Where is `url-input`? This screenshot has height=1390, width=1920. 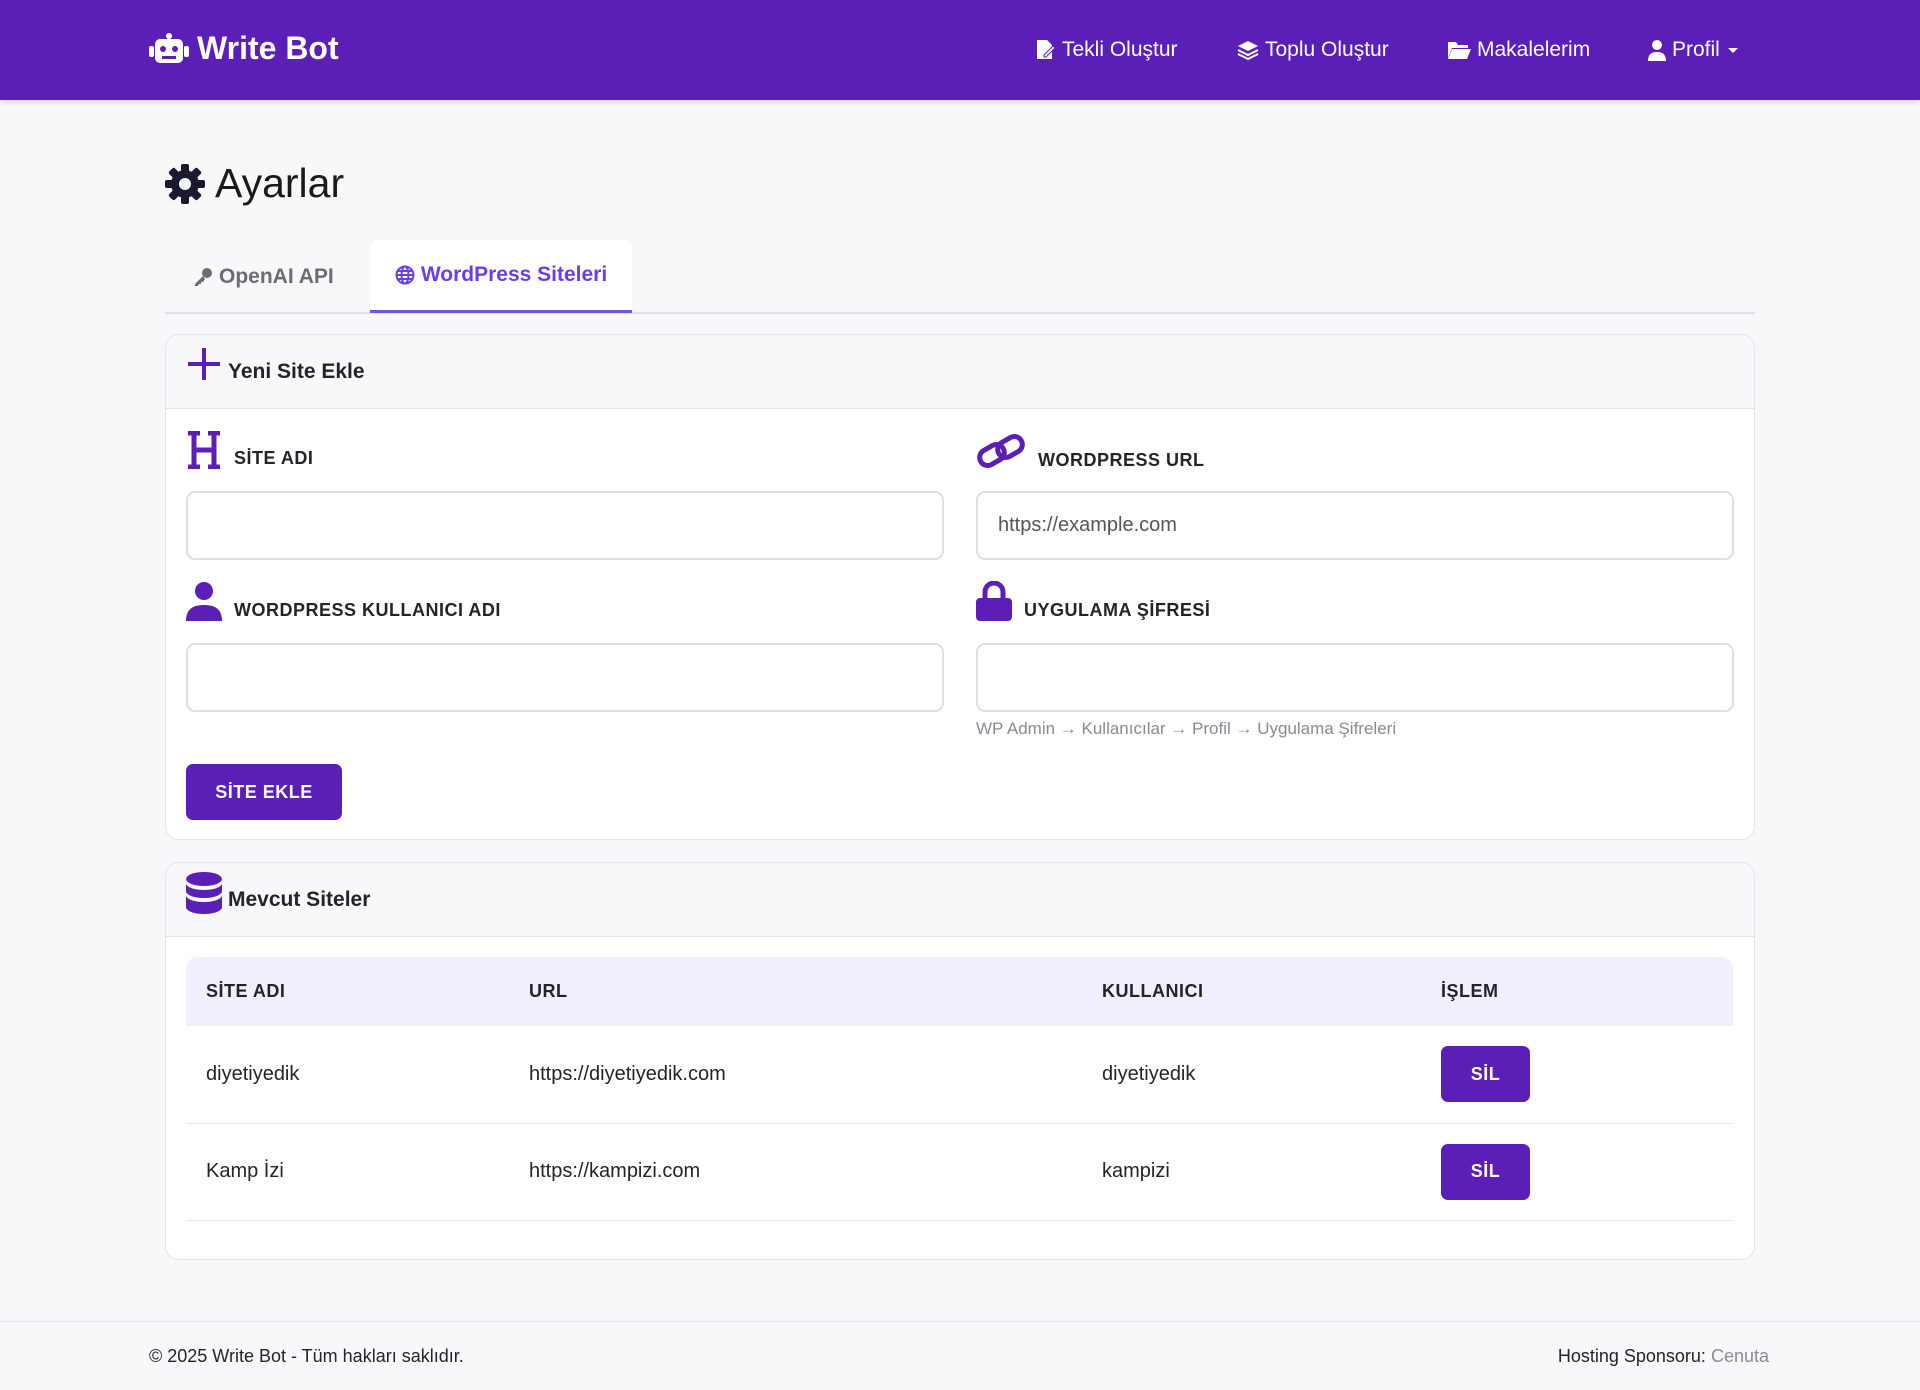
url-input is located at coordinates (1355, 525).